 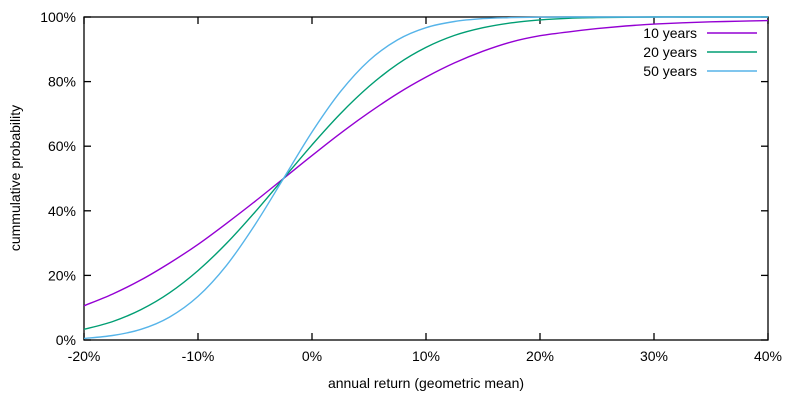 I want to click on legend-entry-50-years: 50 years, so click(x=700, y=71).